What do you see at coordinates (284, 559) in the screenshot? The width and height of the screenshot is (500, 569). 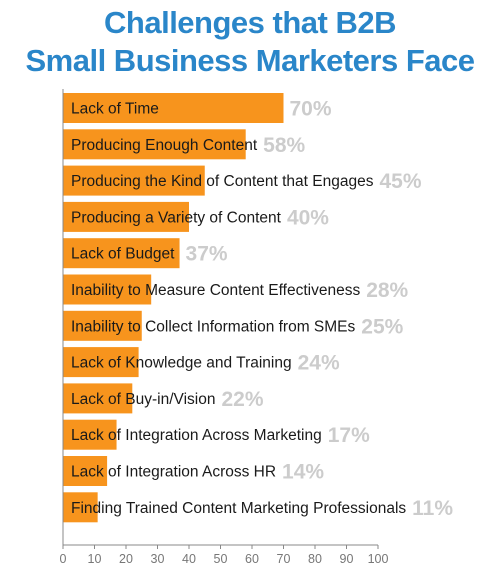 I see `x-tick-label: 70` at bounding box center [284, 559].